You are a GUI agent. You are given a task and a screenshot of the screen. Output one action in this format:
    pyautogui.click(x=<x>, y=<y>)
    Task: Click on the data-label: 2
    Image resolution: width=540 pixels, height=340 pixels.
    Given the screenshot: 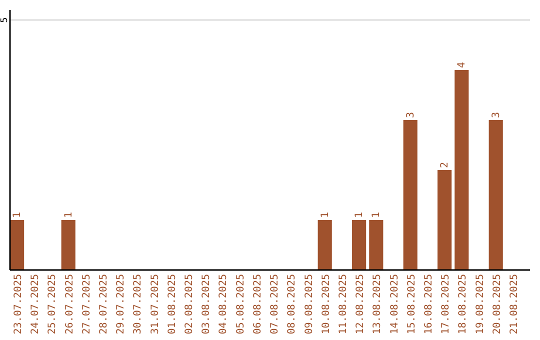 What is the action you would take?
    pyautogui.click(x=445, y=165)
    